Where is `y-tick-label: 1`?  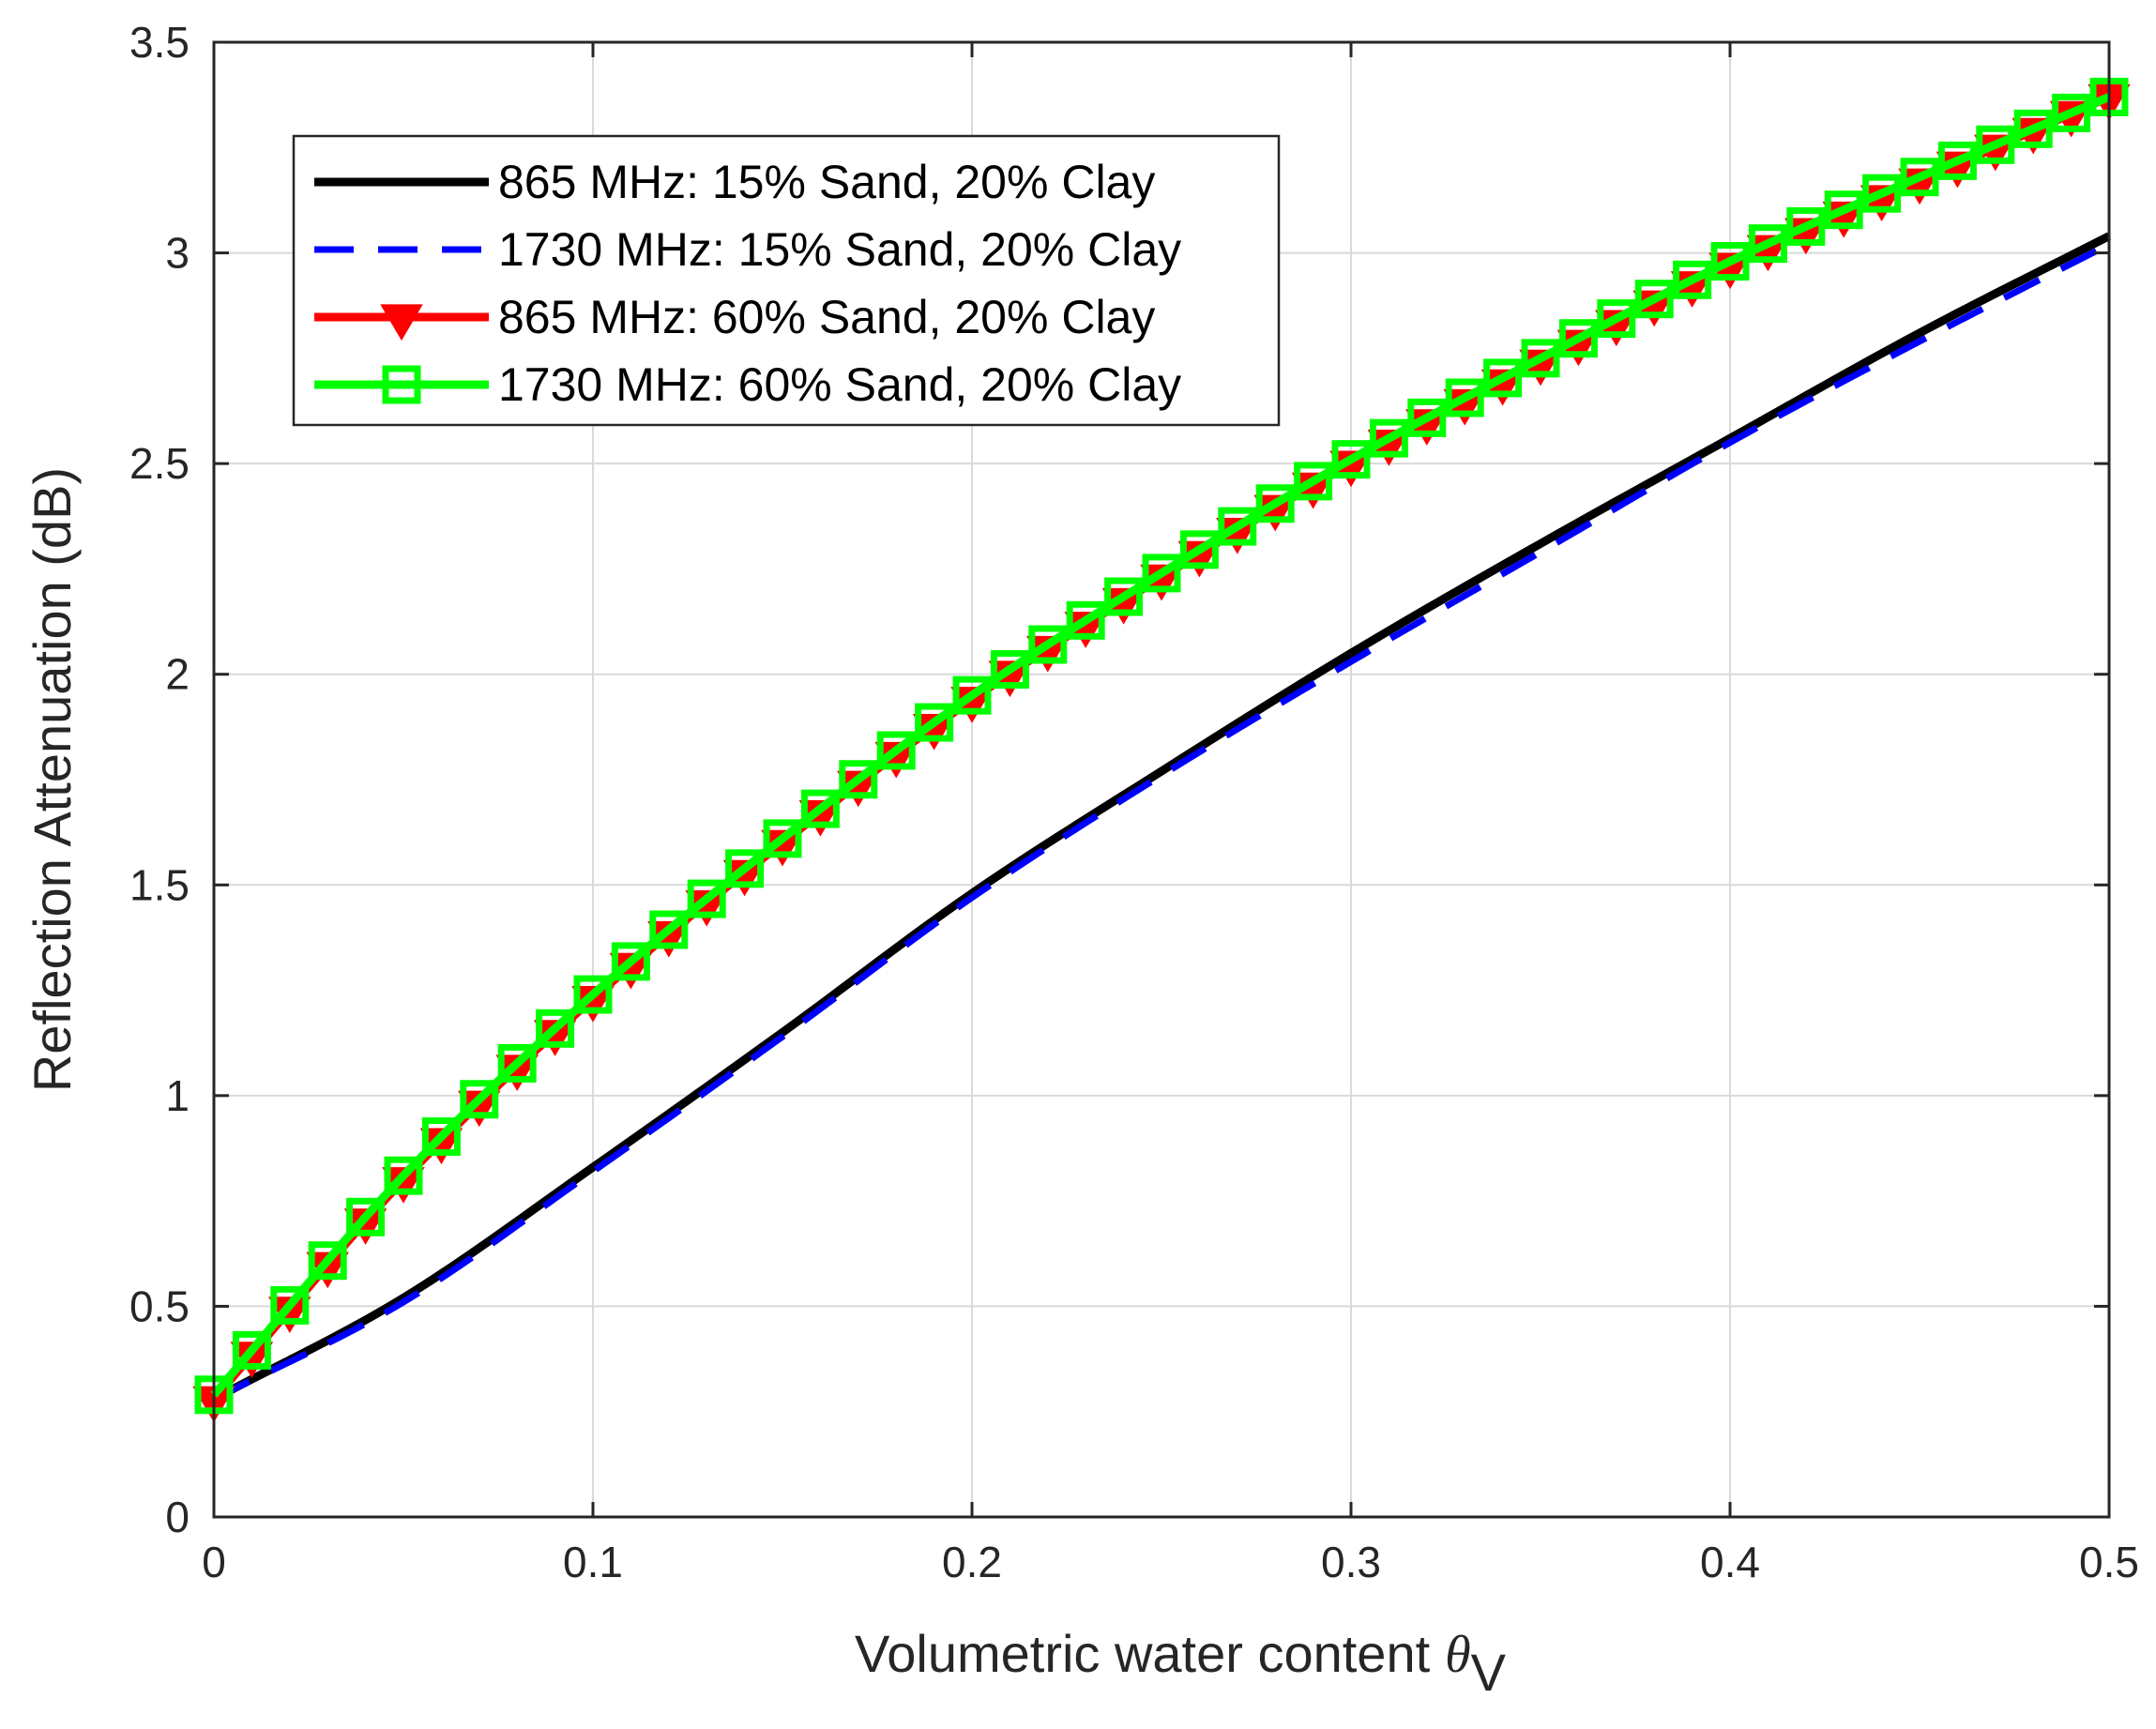
y-tick-label: 1 is located at coordinates (177, 1095).